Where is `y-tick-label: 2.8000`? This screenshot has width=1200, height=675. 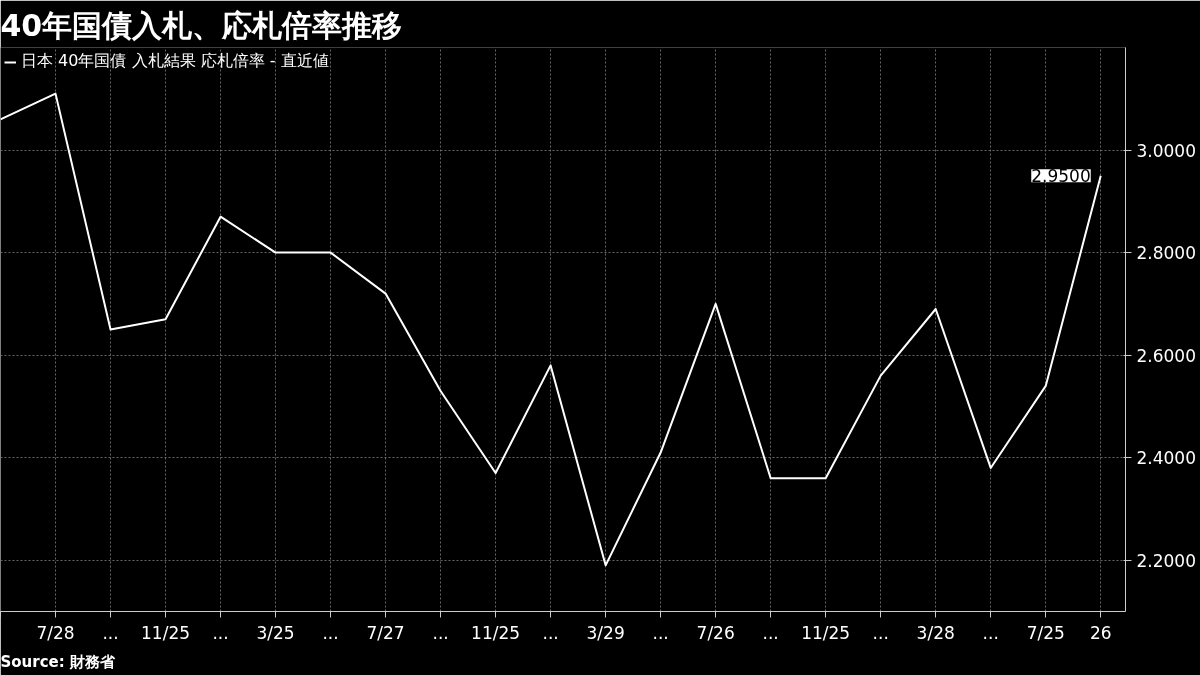
y-tick-label: 2.8000 is located at coordinates (1166, 253).